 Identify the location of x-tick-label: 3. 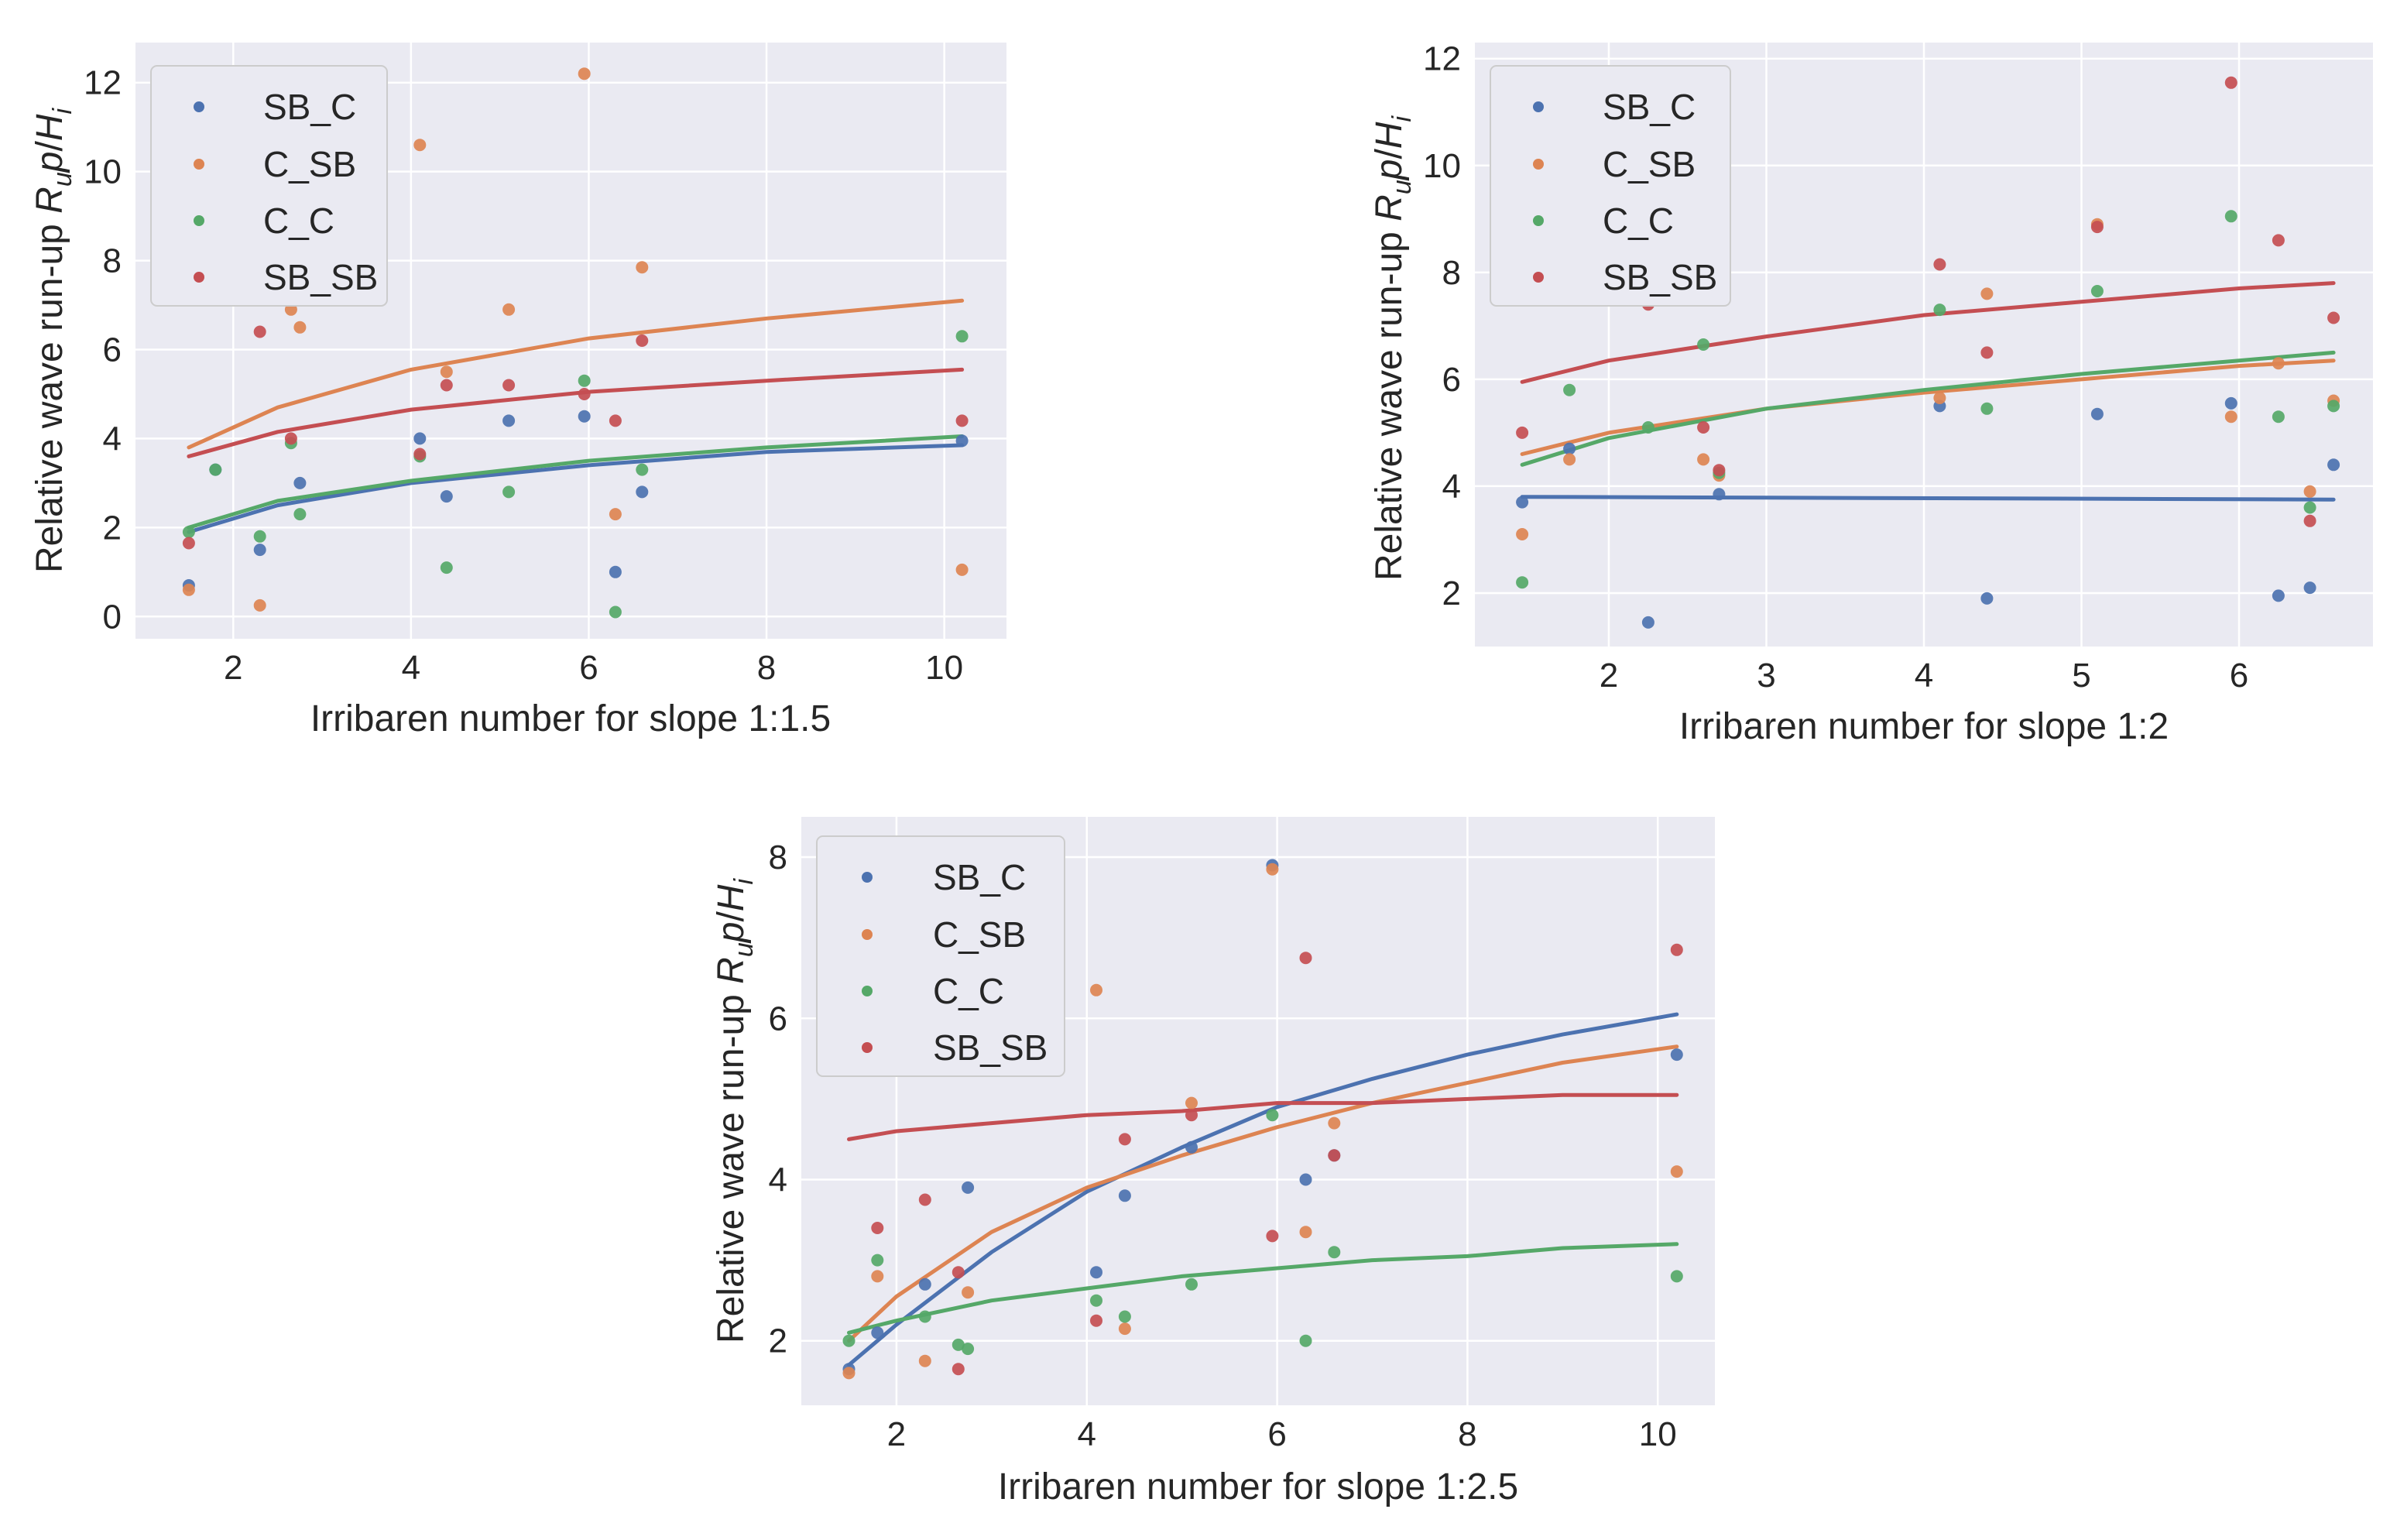
(1766, 676).